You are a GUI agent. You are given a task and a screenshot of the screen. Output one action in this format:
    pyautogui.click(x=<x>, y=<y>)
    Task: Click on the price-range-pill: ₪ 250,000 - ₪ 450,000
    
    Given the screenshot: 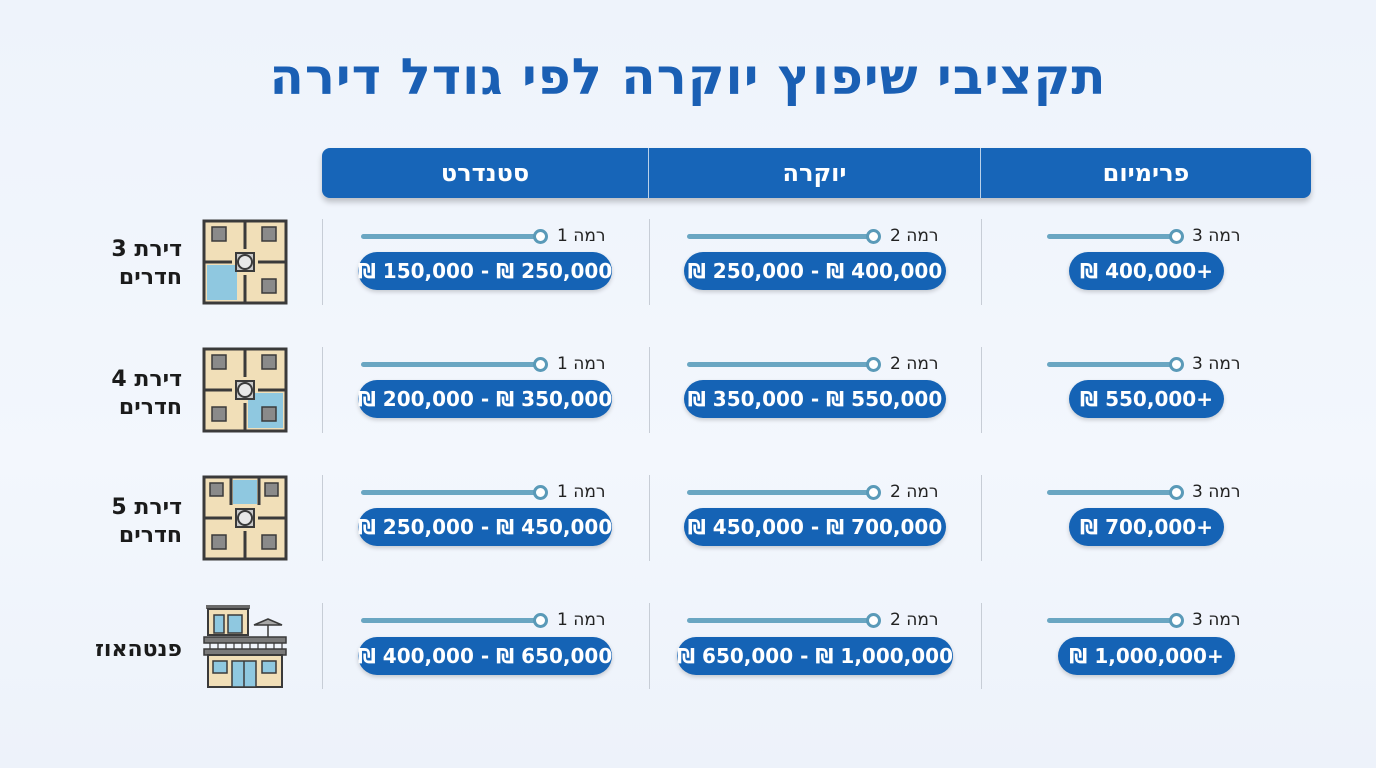 What is the action you would take?
    pyautogui.click(x=485, y=527)
    